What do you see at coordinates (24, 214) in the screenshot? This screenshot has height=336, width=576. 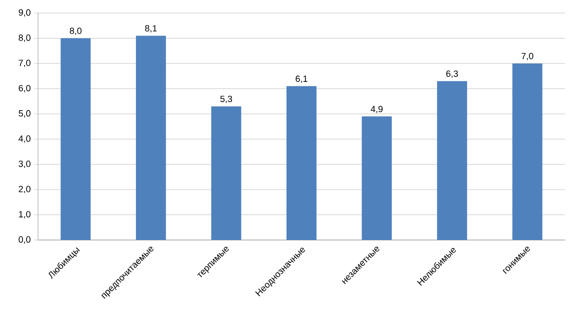 I see `y-tick-label: 1,0` at bounding box center [24, 214].